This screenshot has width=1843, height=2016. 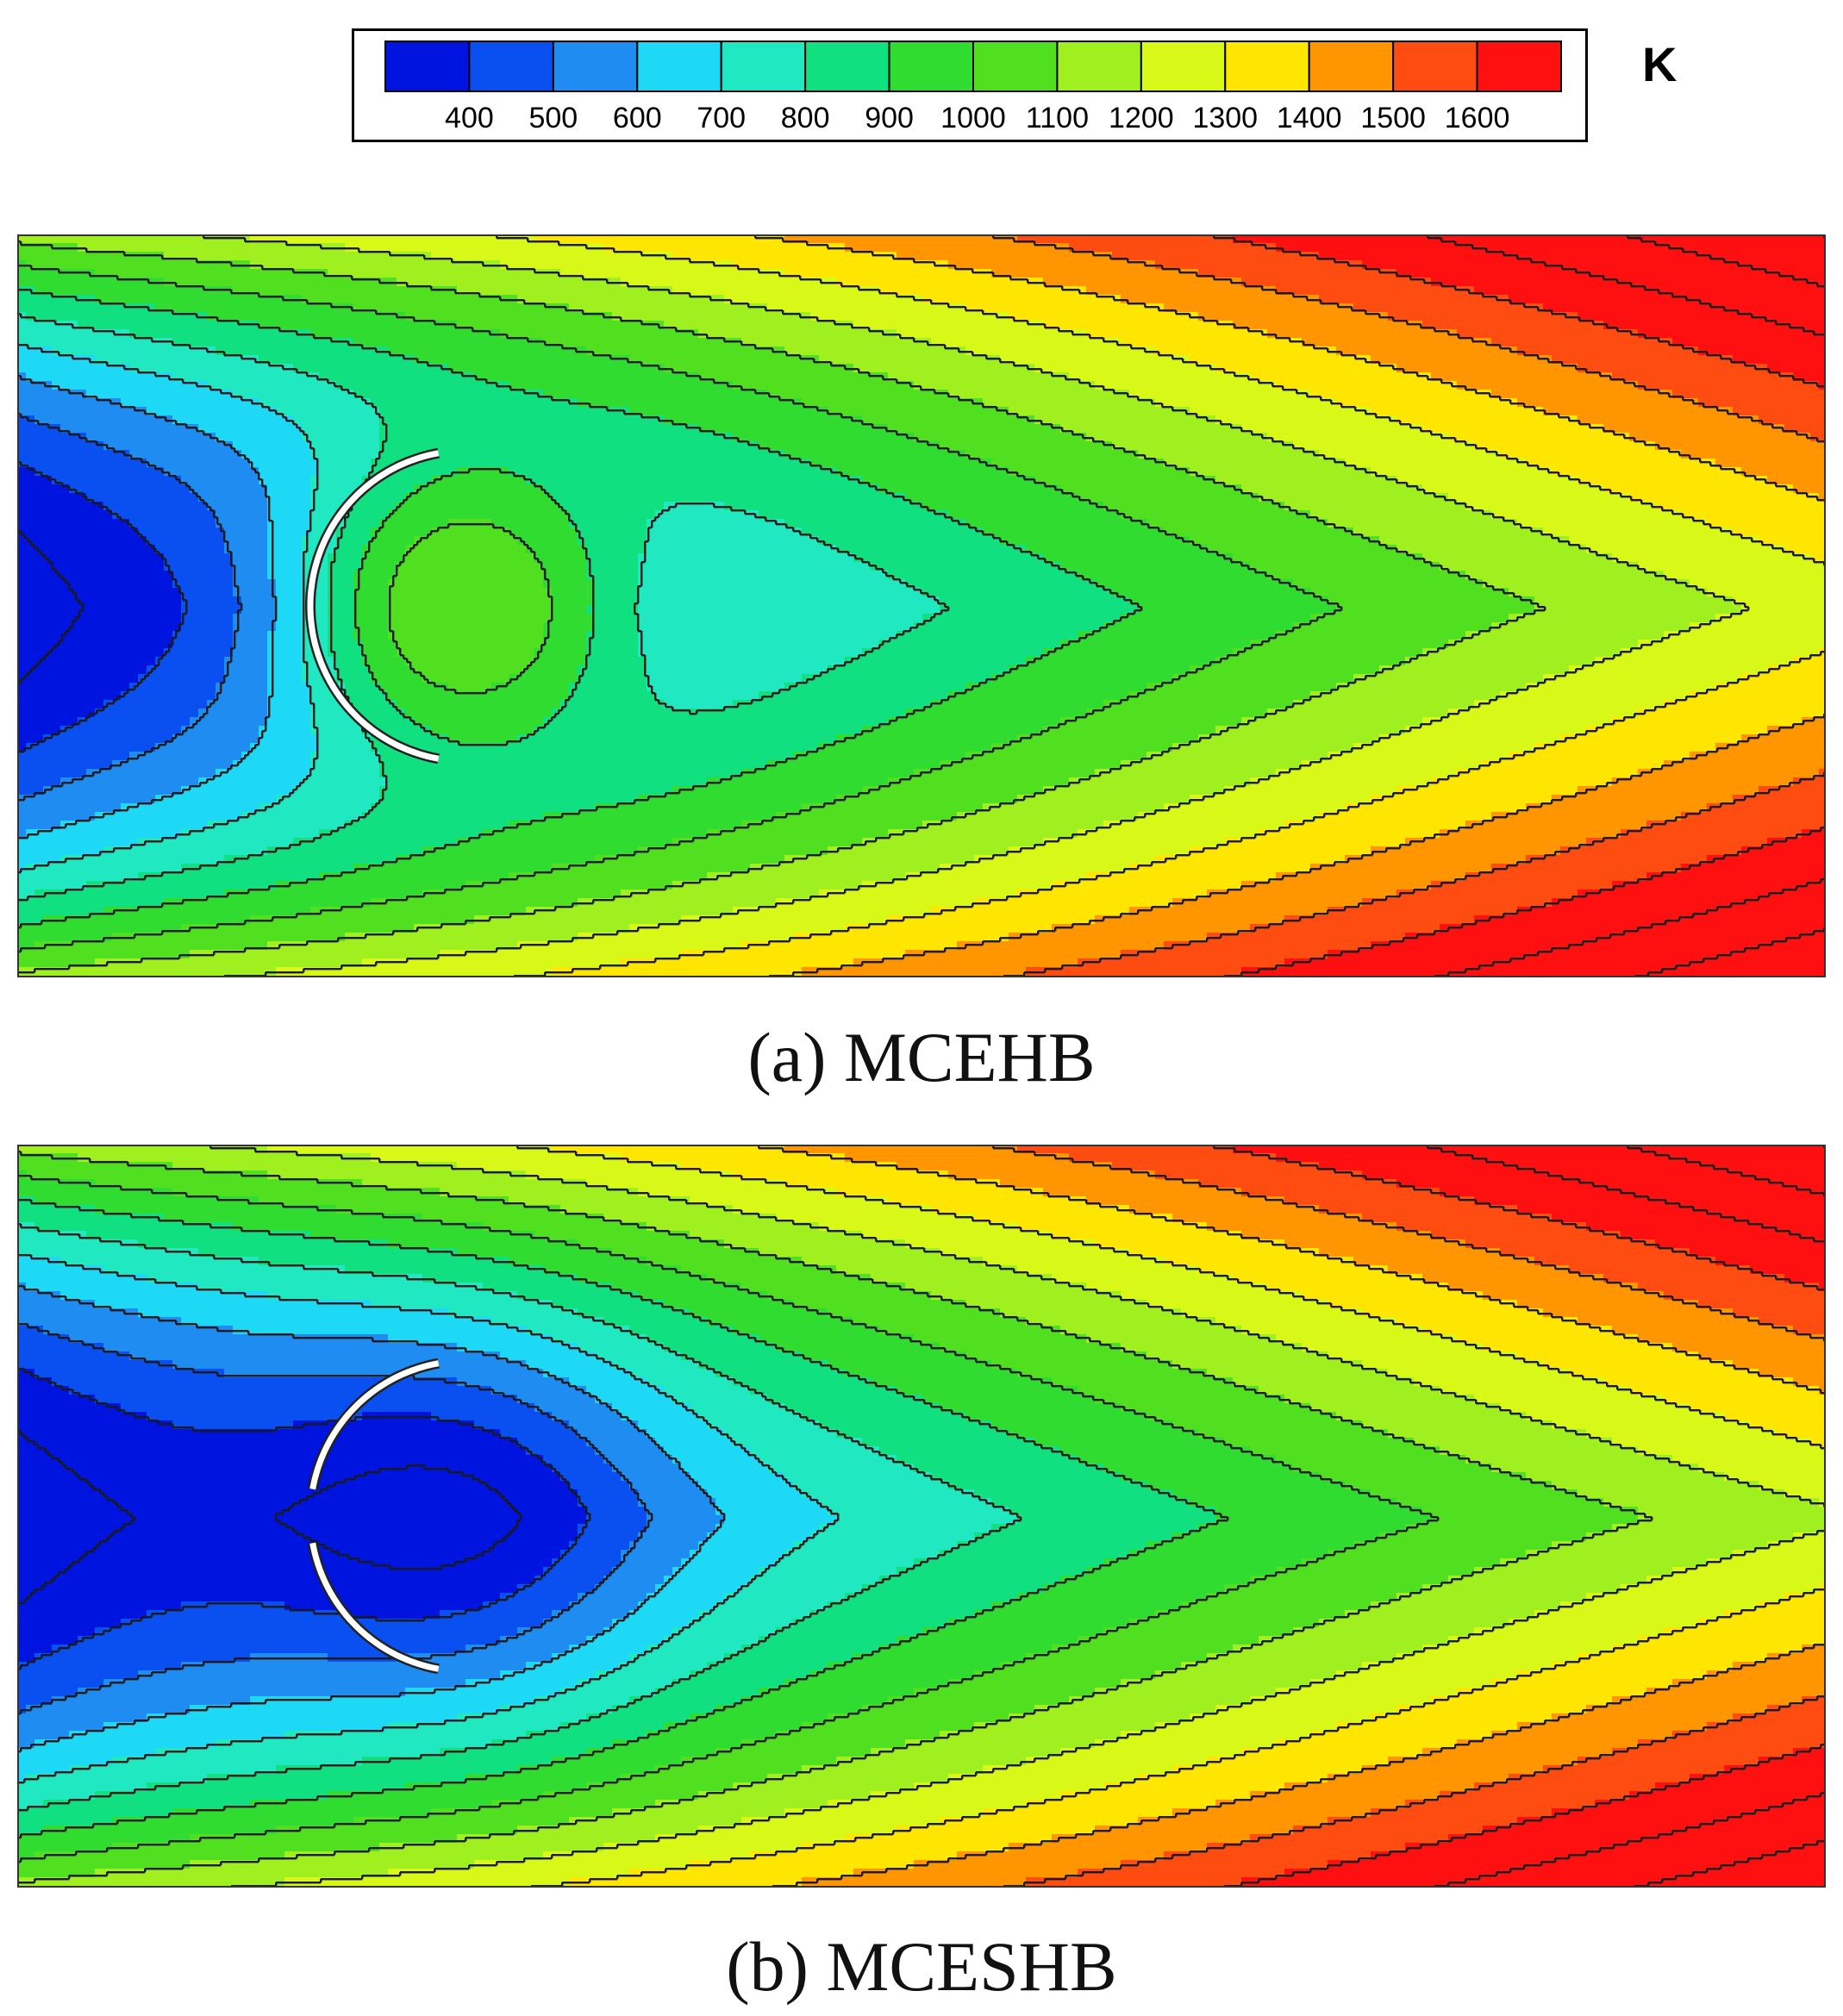 What do you see at coordinates (1477, 118) in the screenshot?
I see `legend-tick-label: 1600` at bounding box center [1477, 118].